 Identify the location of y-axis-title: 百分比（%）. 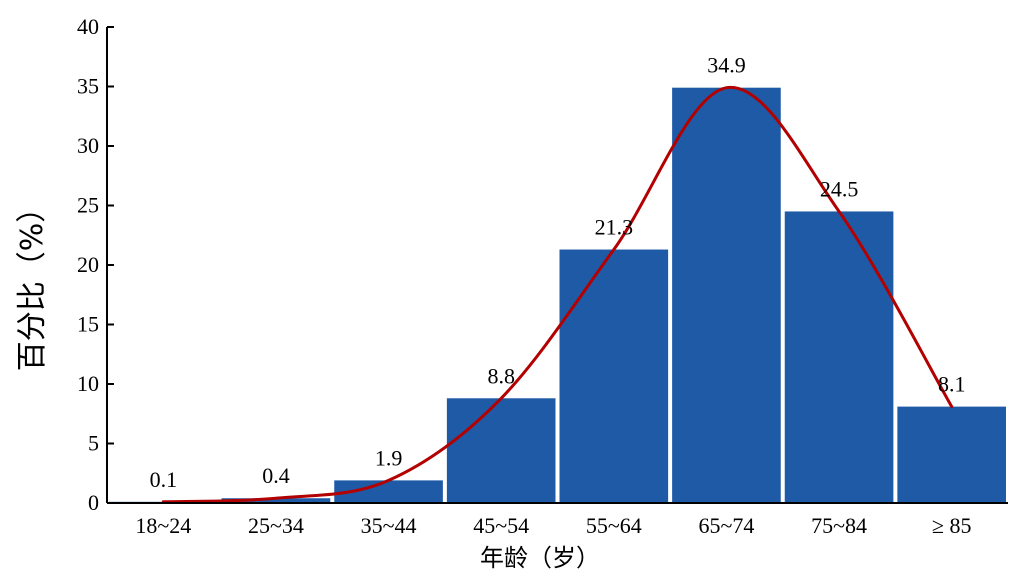
(32, 282).